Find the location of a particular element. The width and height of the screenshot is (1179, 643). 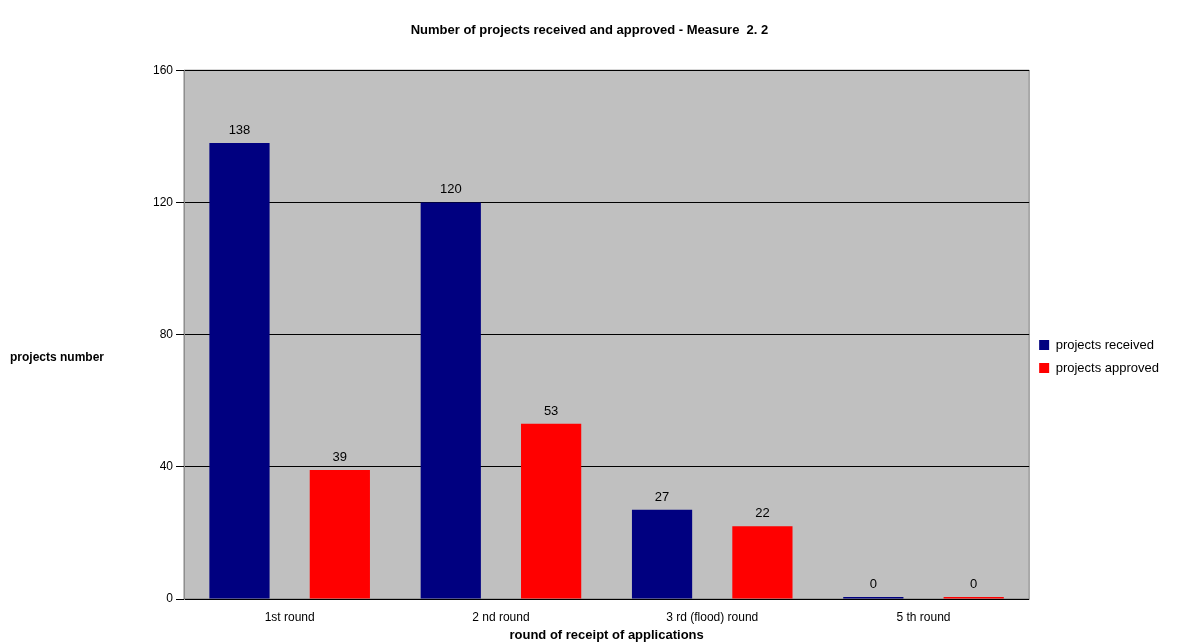

x-tick-label: 1st round is located at coordinates (289, 616).